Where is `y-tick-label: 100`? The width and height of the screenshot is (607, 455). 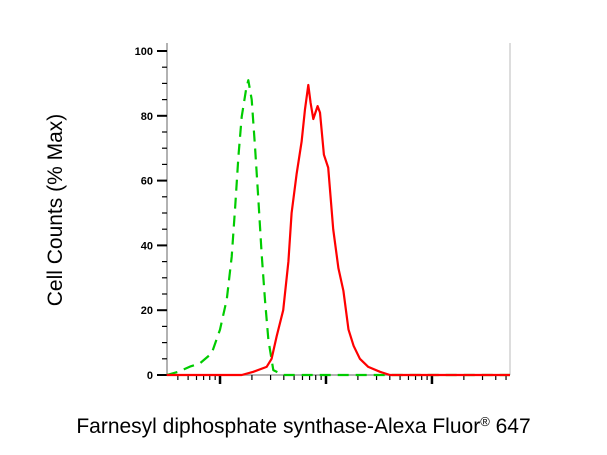 y-tick-label: 100 is located at coordinates (144, 52).